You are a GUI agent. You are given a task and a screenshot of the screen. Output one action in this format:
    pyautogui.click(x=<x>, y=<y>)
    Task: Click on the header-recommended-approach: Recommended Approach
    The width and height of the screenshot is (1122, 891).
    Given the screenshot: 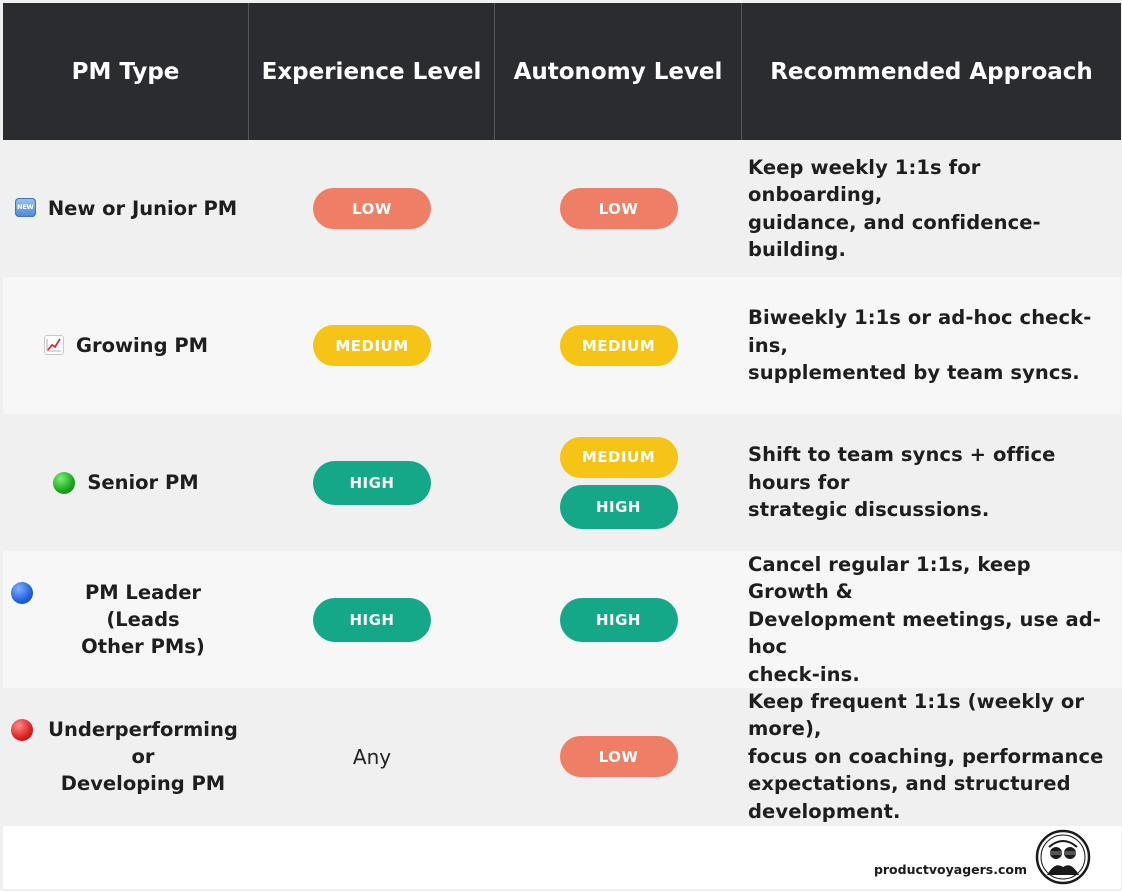 What is the action you would take?
    pyautogui.click(x=931, y=71)
    